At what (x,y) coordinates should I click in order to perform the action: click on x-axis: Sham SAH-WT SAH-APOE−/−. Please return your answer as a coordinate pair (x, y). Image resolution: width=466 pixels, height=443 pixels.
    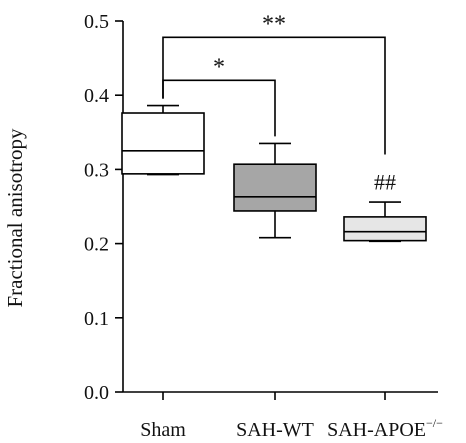
    Looking at the image, I should click on (283, 416).